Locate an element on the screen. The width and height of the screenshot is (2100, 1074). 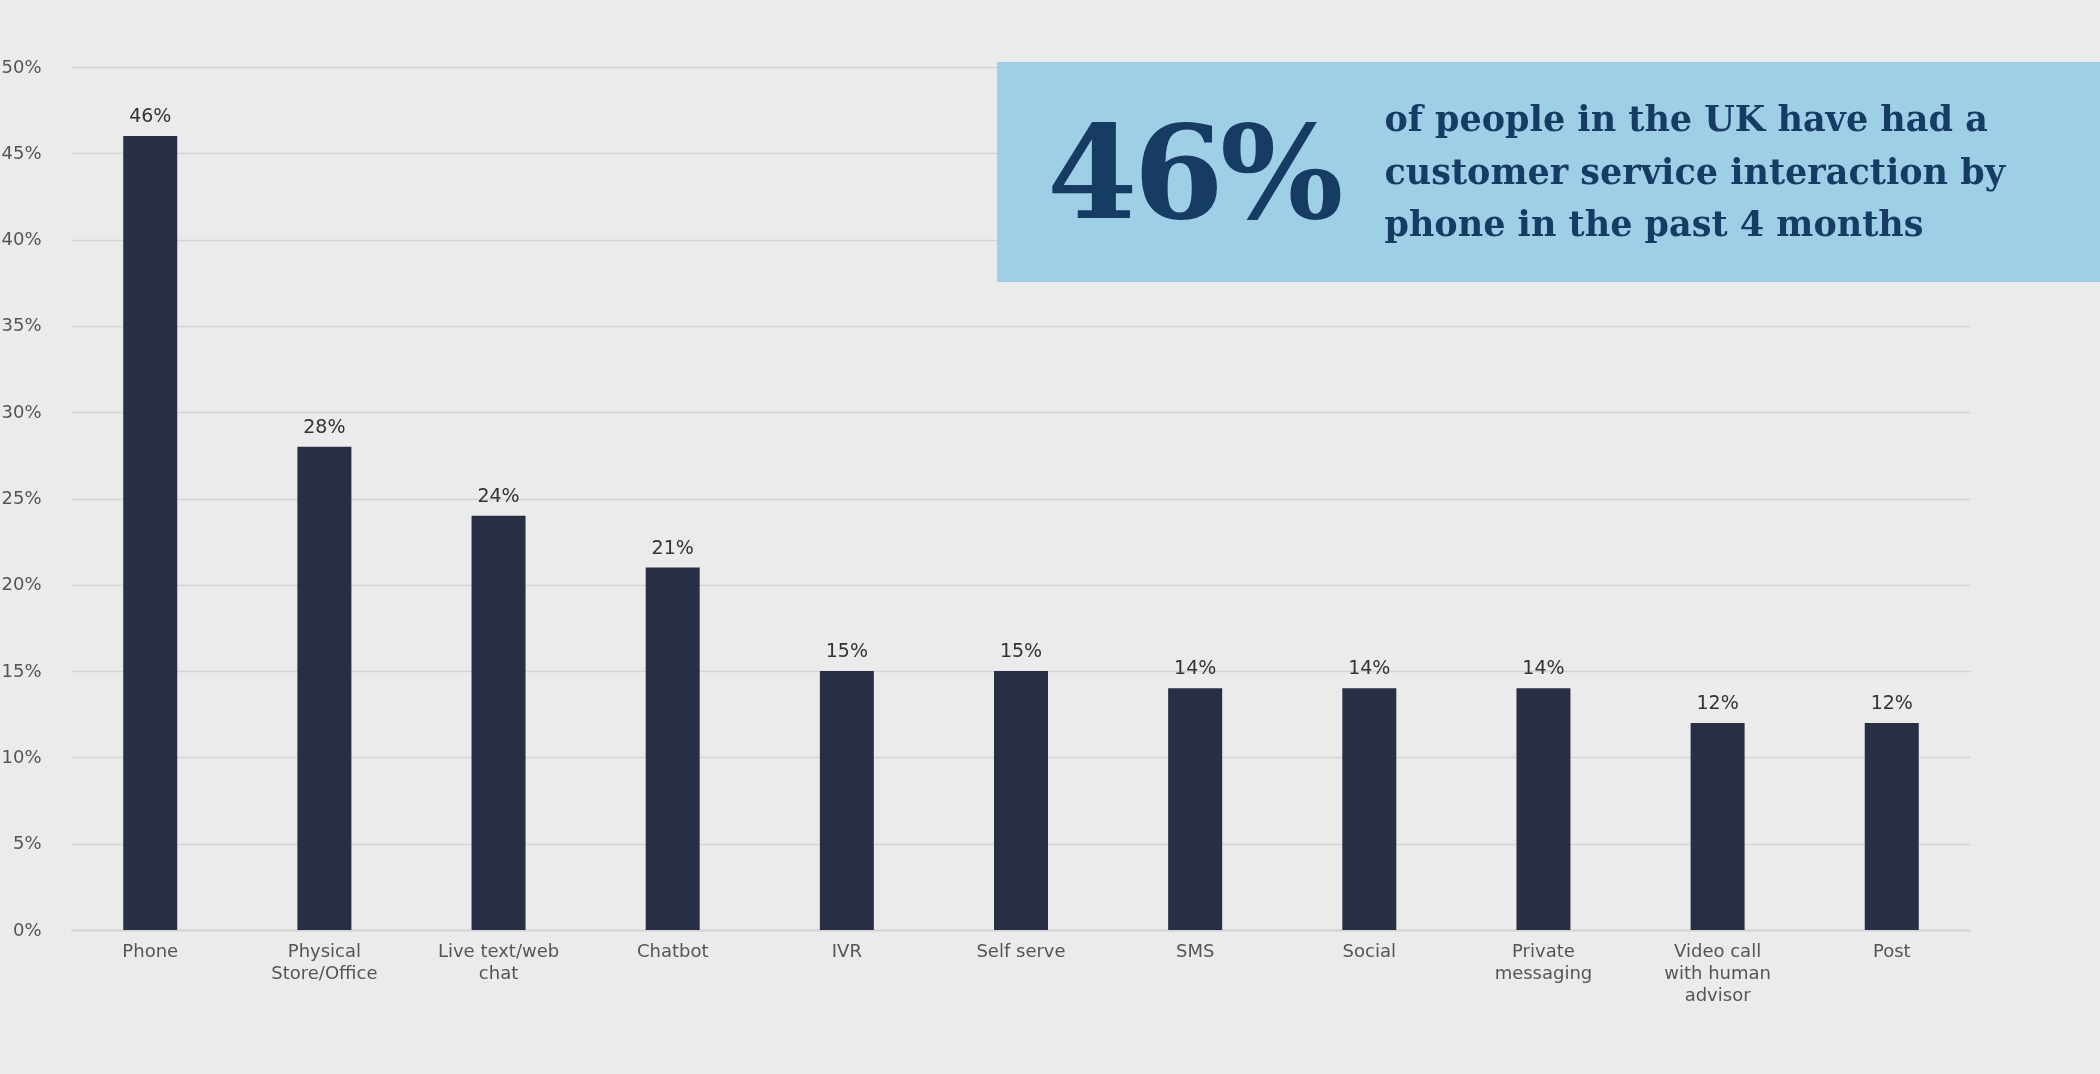
y-tick-label: 50% is located at coordinates (21, 66).